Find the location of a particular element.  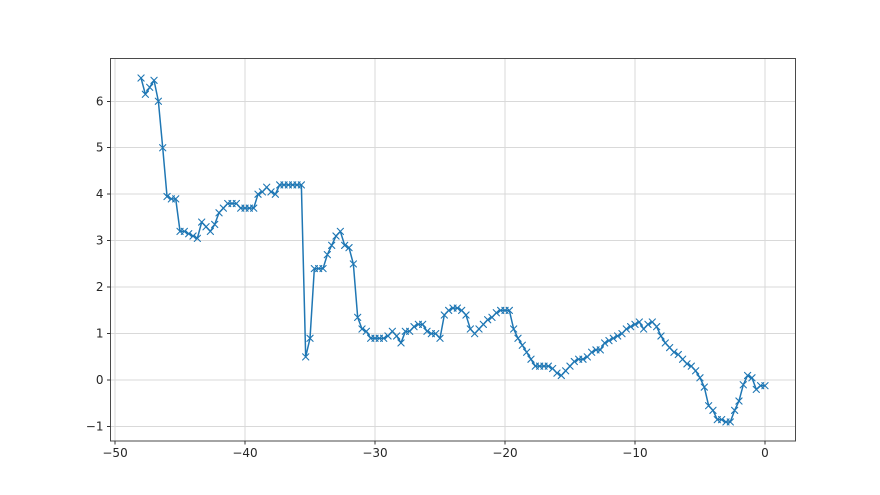

x-tick-label: −20 is located at coordinates (504, 453).